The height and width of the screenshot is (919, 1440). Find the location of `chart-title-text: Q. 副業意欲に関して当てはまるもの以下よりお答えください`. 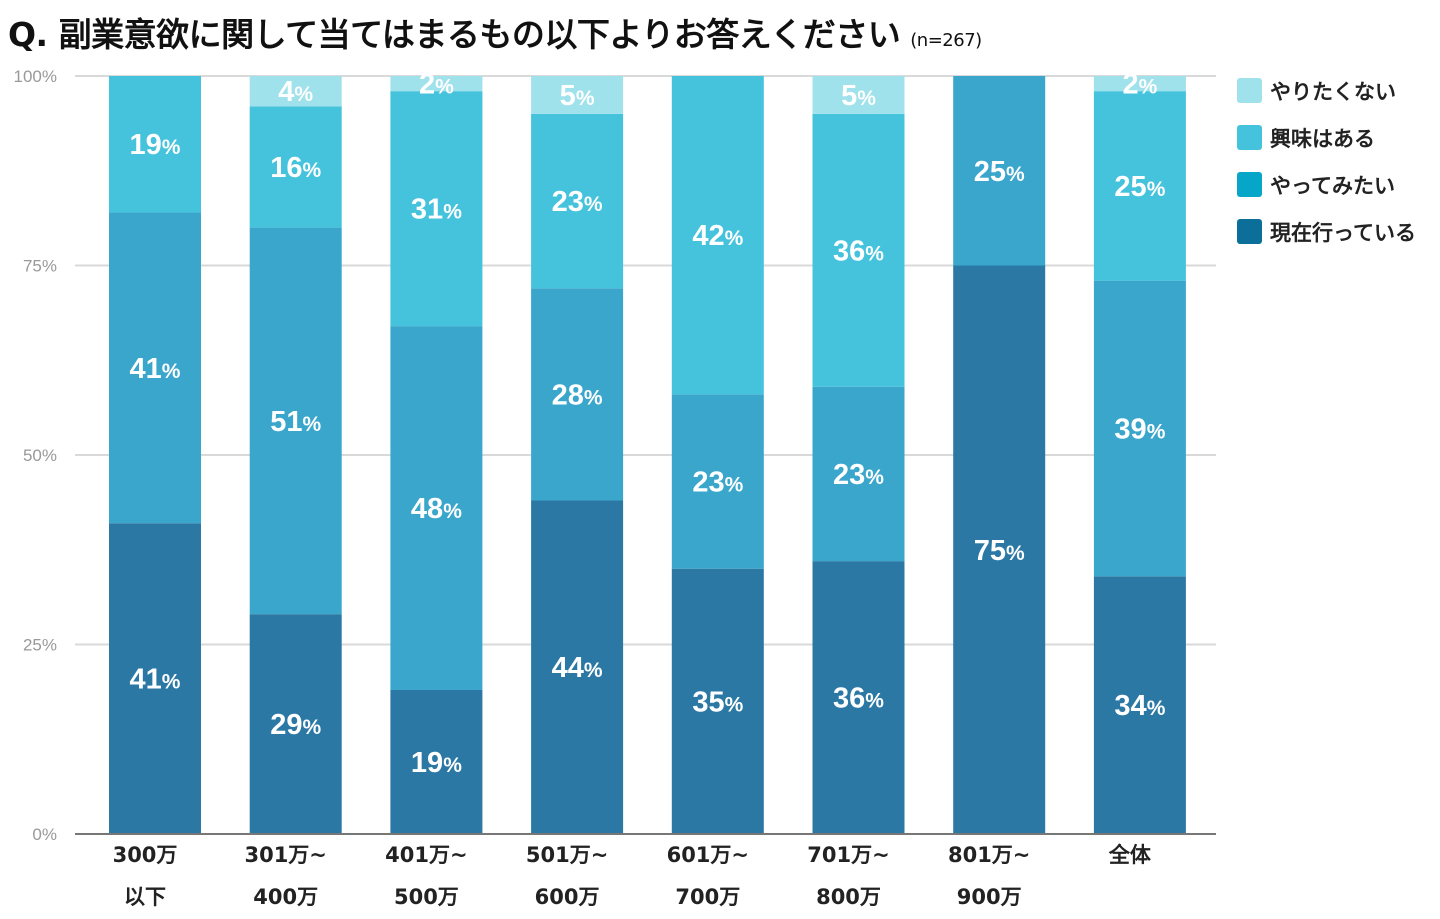

chart-title-text: Q. 副業意欲に関して当てはまるもの以下よりお答えください is located at coordinates (454, 34).